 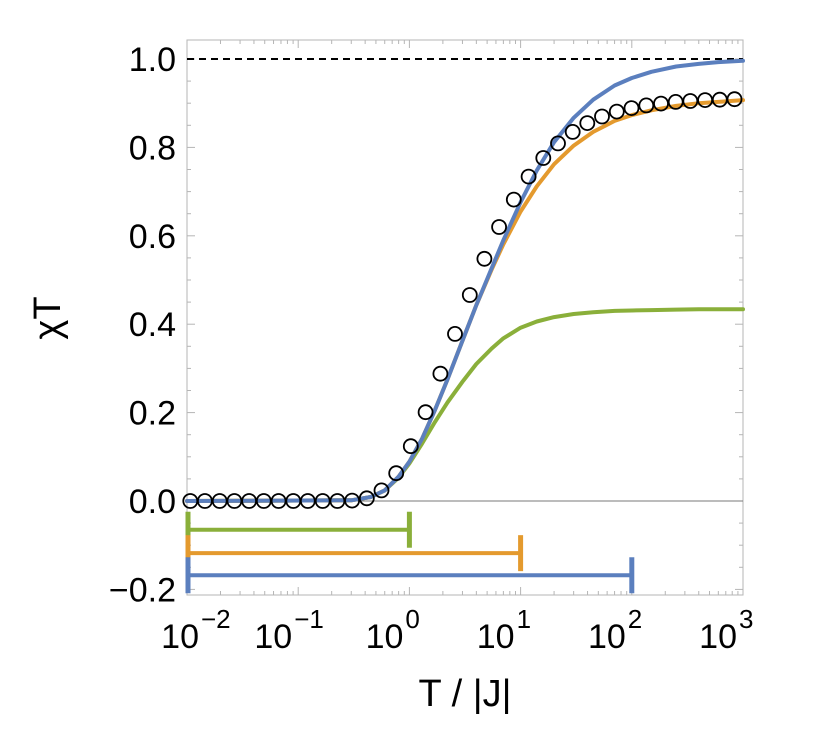 I want to click on x-tick-label: 10 2, so click(x=615, y=630).